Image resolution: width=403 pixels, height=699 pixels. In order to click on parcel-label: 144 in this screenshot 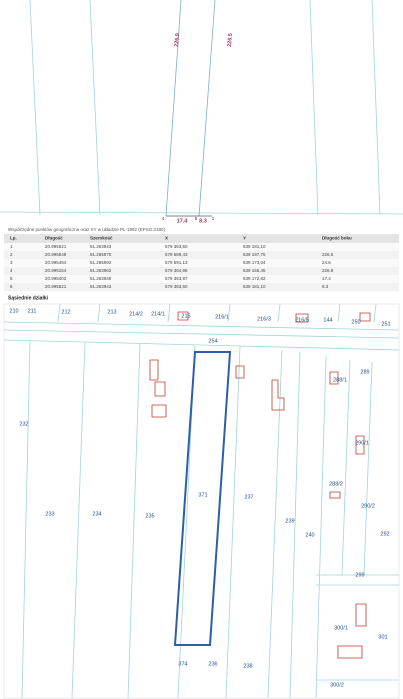, I will do `click(327, 320)`.